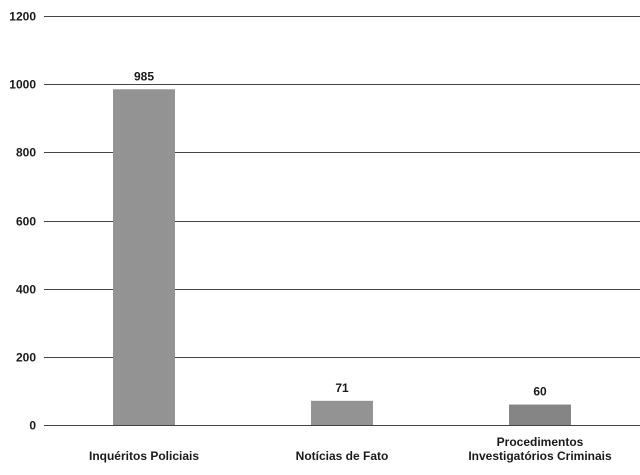  What do you see at coordinates (540, 442) in the screenshot?
I see `x-category-label: Procedimentos` at bounding box center [540, 442].